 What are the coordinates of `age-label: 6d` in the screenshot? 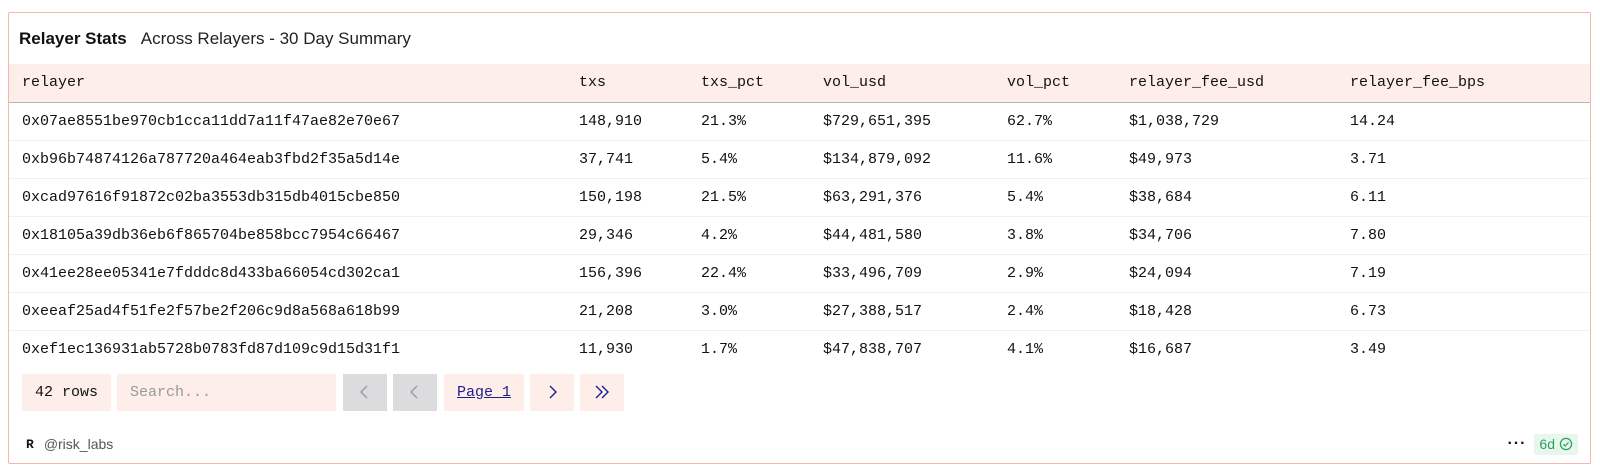 It's located at (1547, 444).